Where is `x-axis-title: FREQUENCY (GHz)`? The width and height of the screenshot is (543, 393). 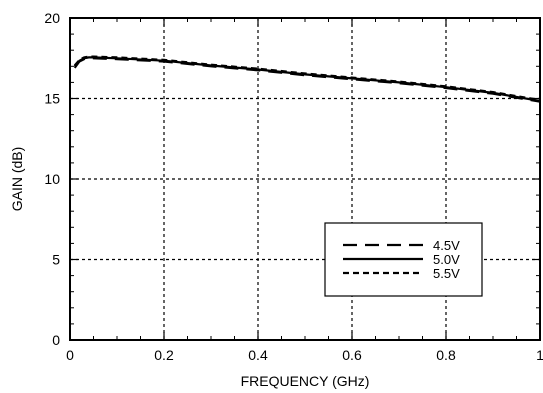 x-axis-title: FREQUENCY (GHz) is located at coordinates (305, 381).